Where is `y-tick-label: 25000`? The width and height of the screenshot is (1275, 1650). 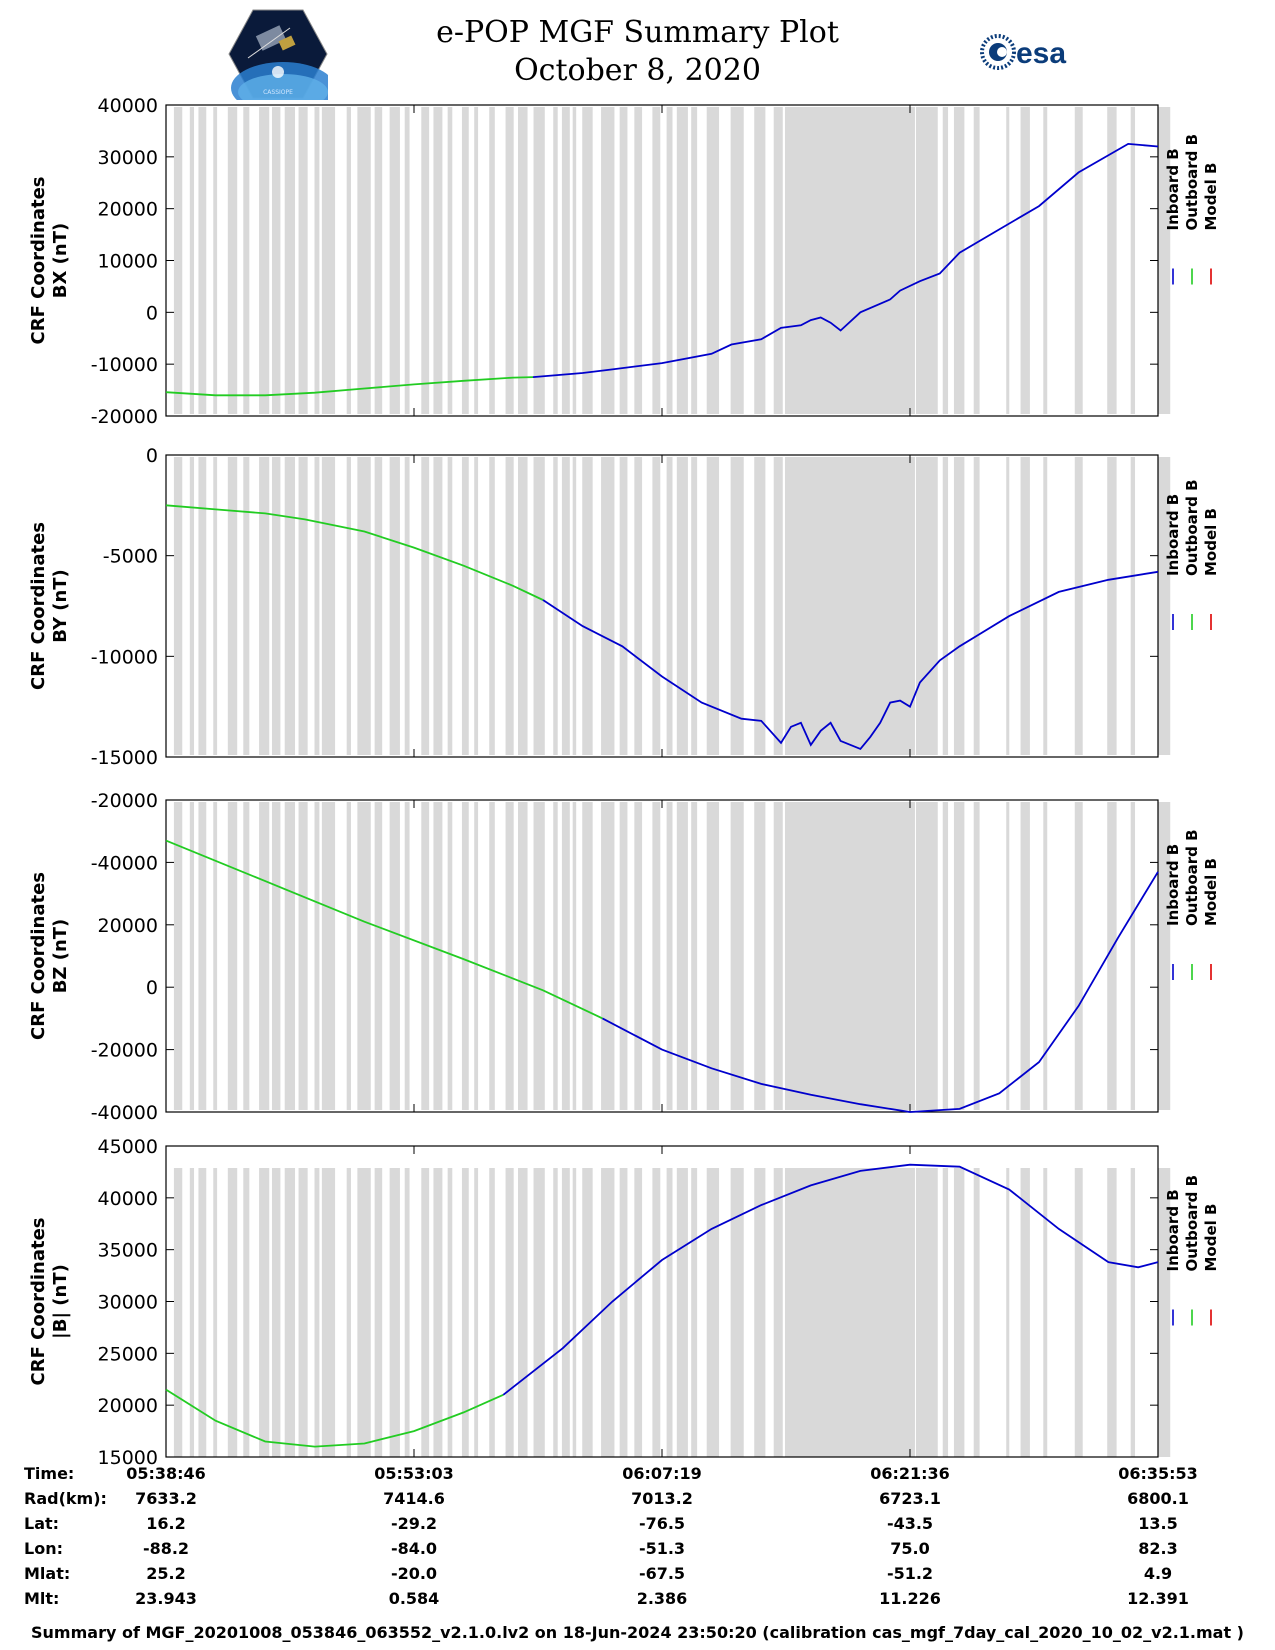
y-tick-label: 25000 is located at coordinates (128, 1354).